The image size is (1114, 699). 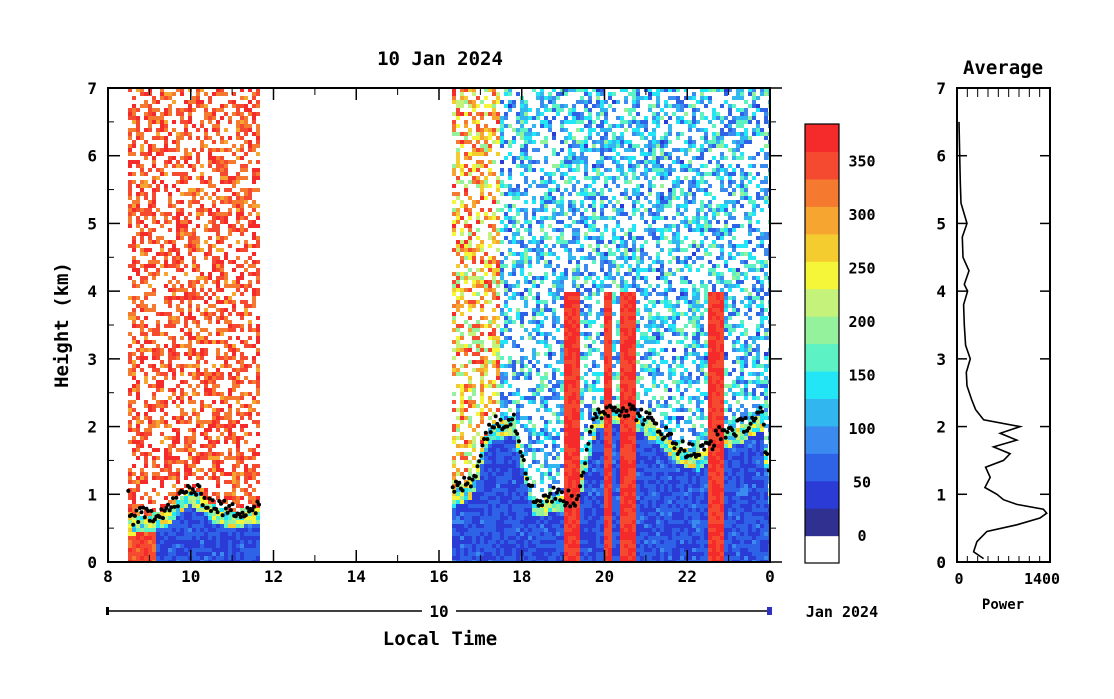 I want to click on average-power-line, so click(x=1003, y=340).